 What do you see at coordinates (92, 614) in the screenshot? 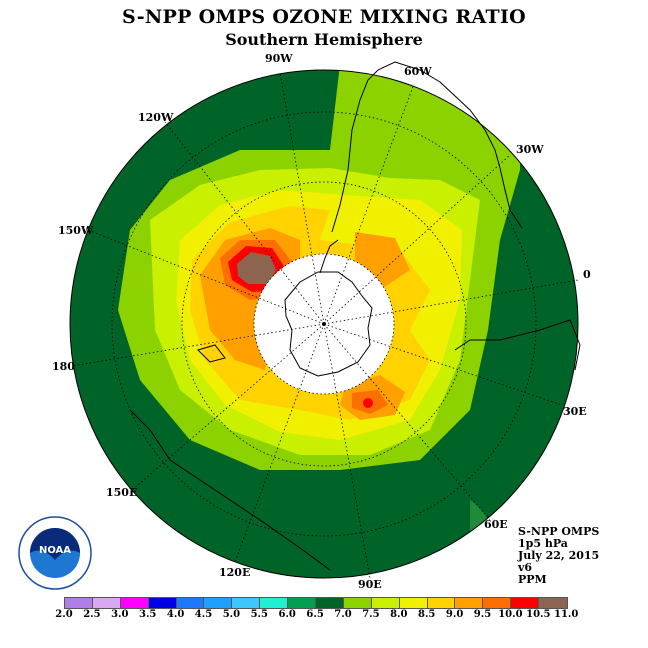
I see `colorbar-tick-label: 2.5` at bounding box center [92, 614].